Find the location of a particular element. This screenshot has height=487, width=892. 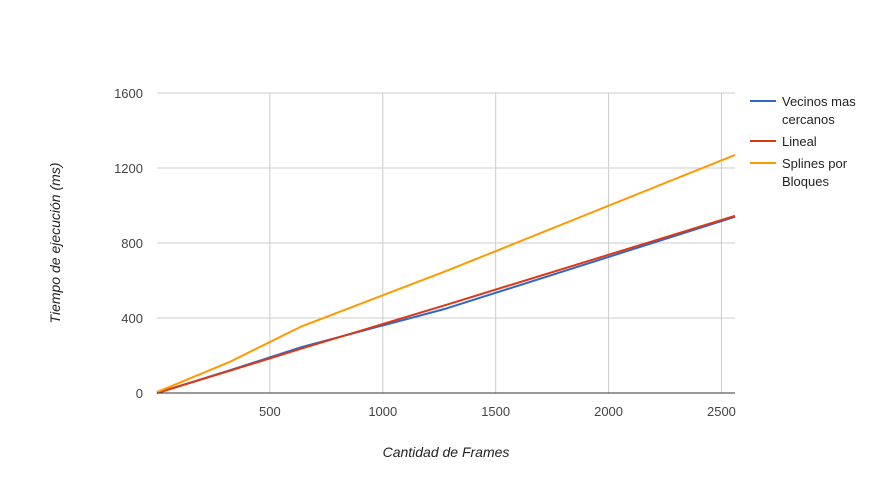

y-tick-label: 400 is located at coordinates (132, 318).